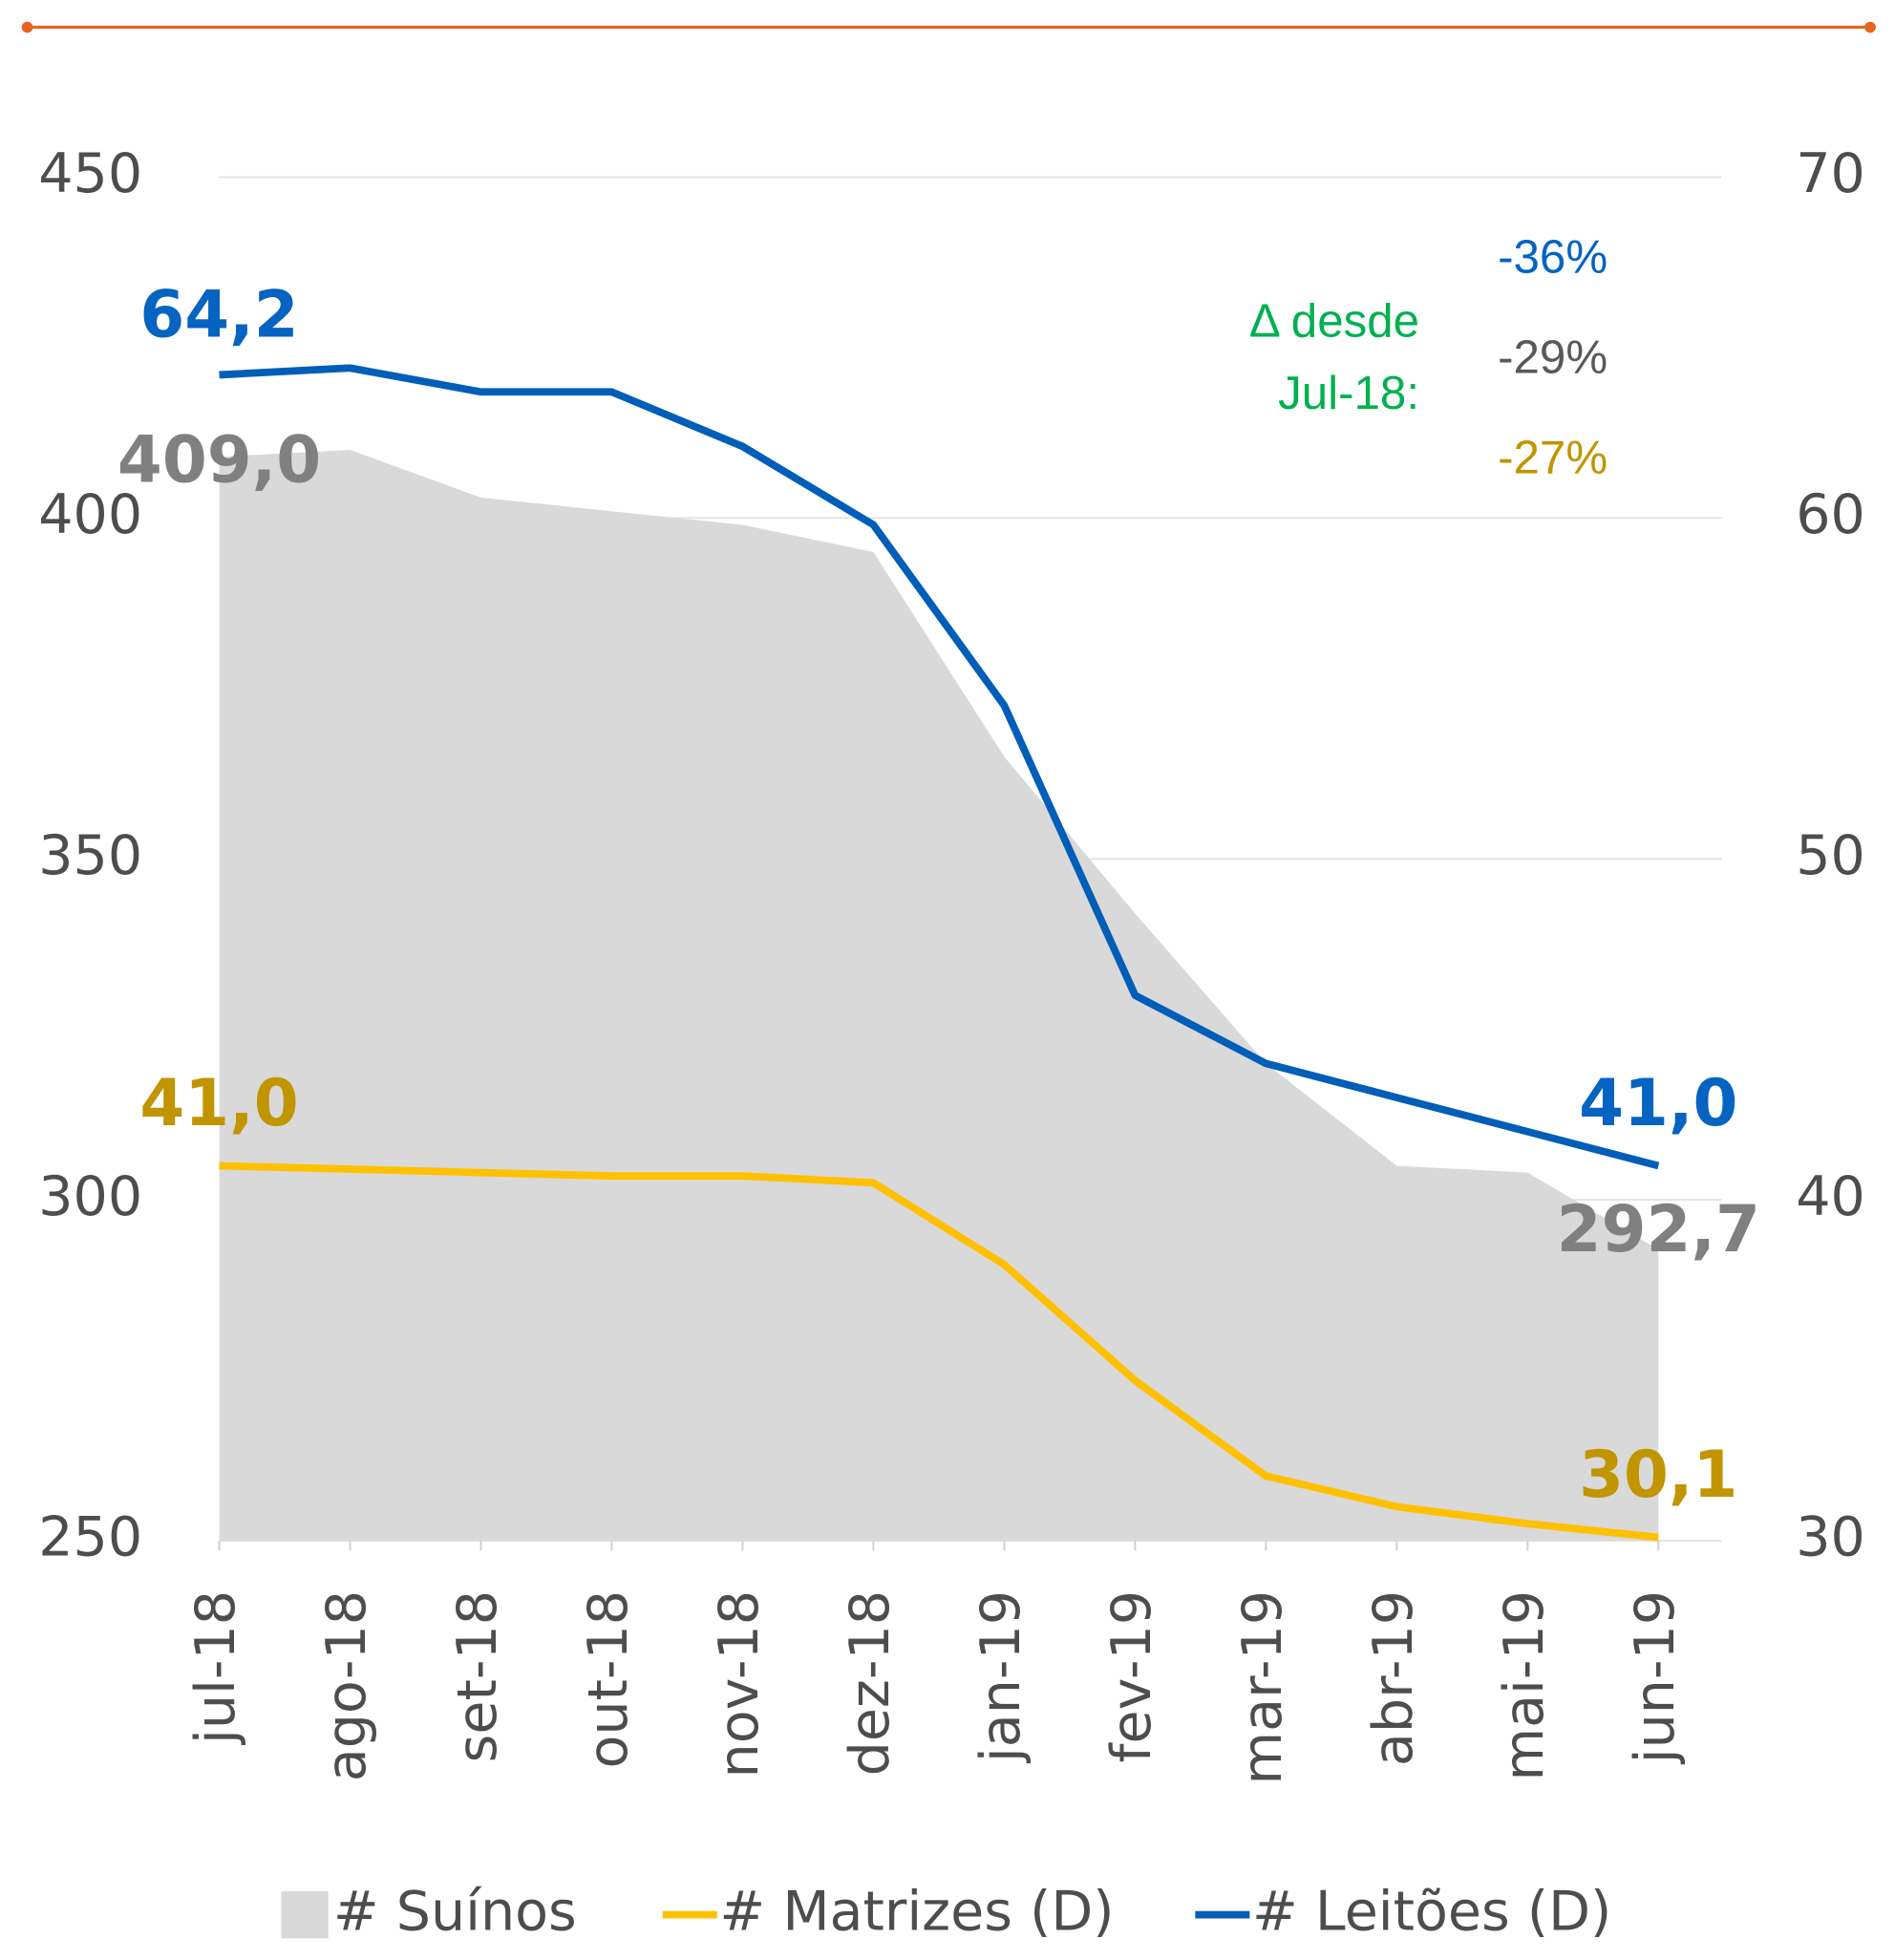 The height and width of the screenshot is (1960, 1895). Describe the element at coordinates (1334, 321) in the screenshot. I see `annotation: Δ desde` at that location.